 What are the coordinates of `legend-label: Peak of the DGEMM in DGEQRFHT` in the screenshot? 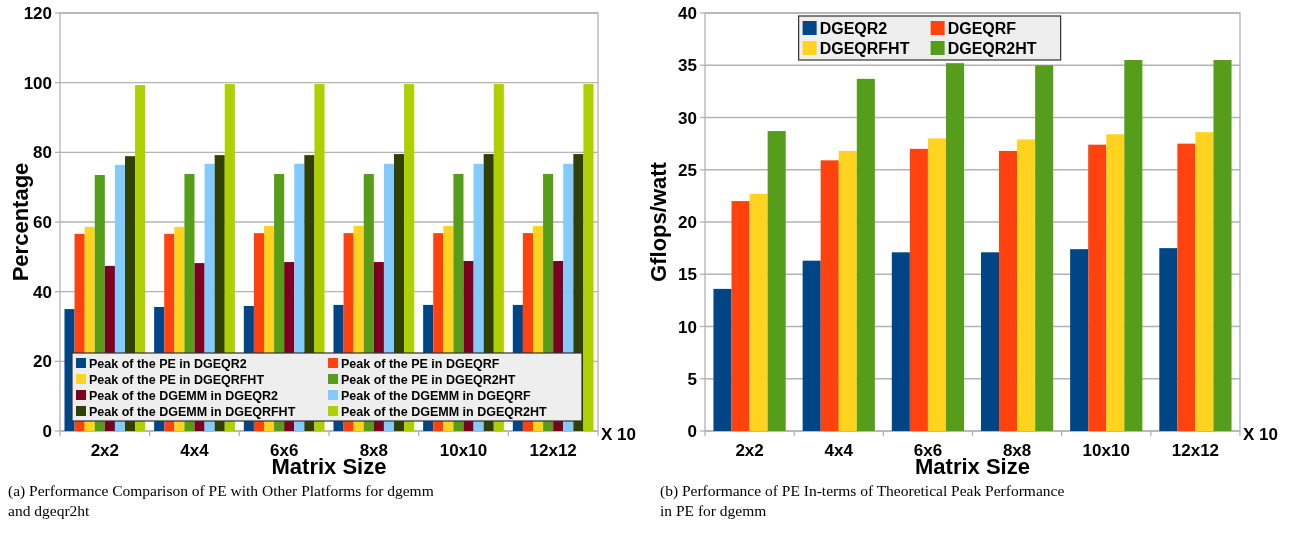 It's located at (192, 411).